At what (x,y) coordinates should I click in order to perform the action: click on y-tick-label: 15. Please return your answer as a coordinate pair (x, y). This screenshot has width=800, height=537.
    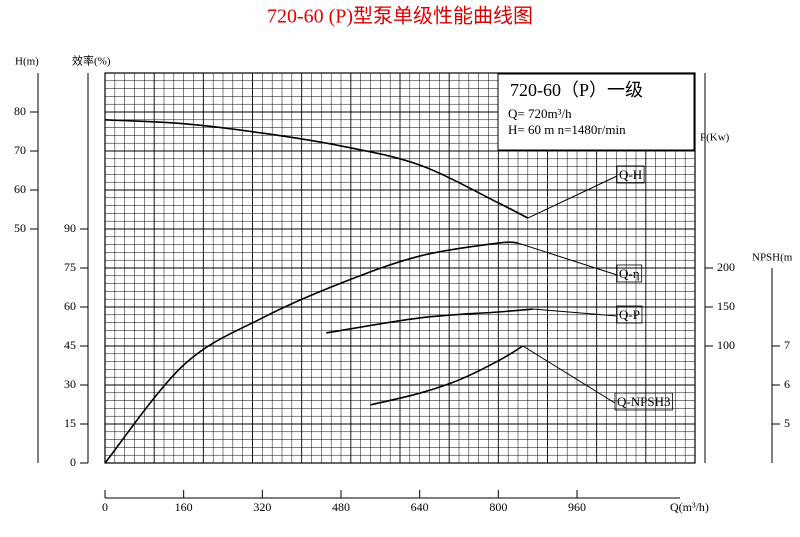
    Looking at the image, I should click on (70, 423).